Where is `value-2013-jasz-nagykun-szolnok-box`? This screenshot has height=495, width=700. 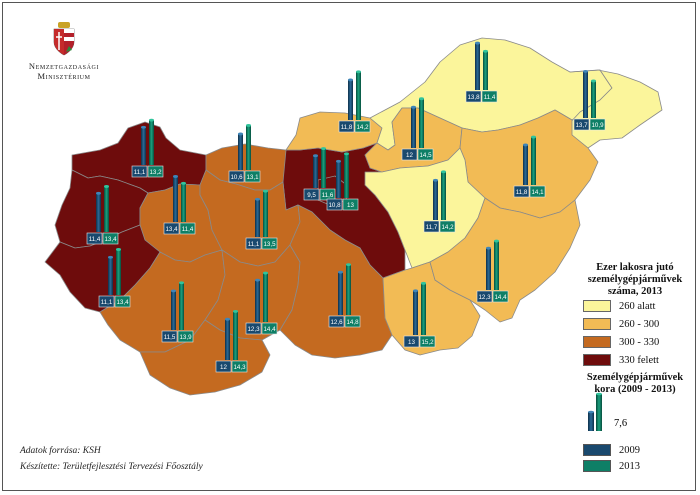
value-2013-jasz-nagykun-szolnok-box is located at coordinates (447, 226).